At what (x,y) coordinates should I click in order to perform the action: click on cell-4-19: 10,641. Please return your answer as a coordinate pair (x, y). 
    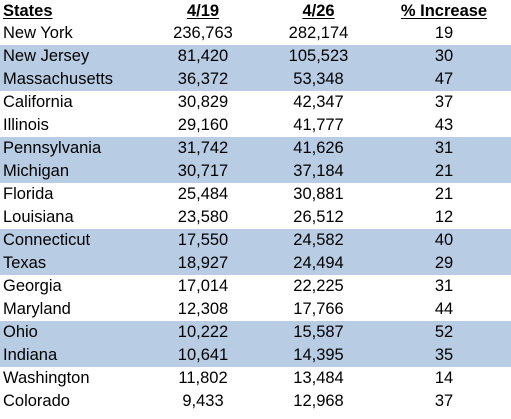
    Looking at the image, I should click on (203, 355).